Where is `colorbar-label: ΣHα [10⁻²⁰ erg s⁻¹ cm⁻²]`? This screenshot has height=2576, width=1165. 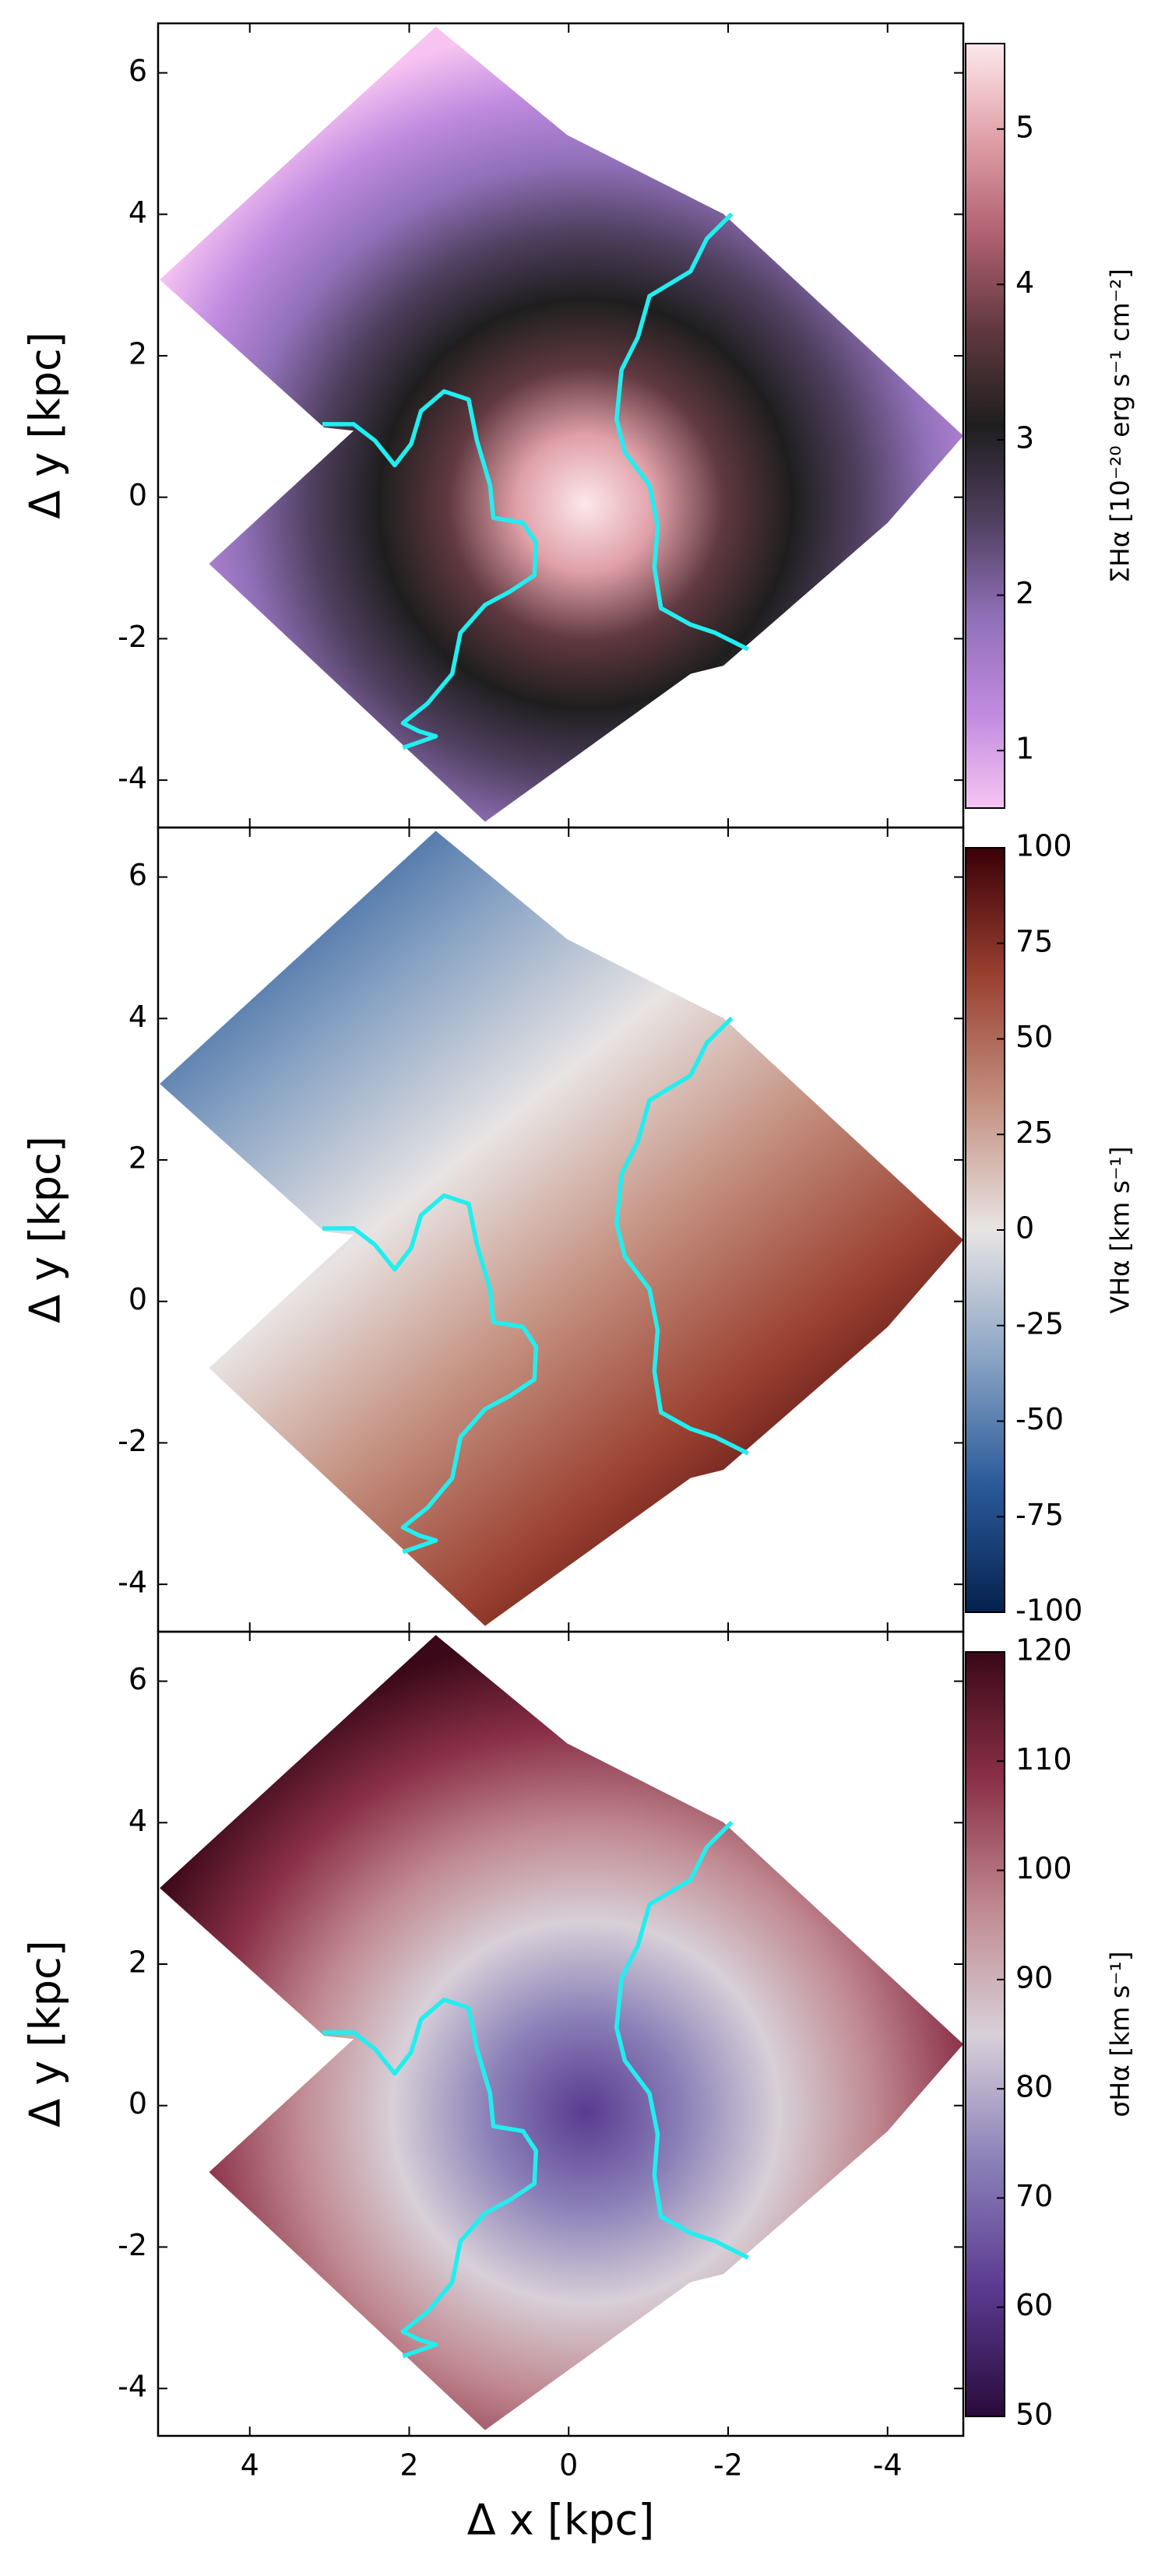 colorbar-label: ΣHα [10⁻²⁰ erg s⁻¹ cm⁻²] is located at coordinates (1120, 426).